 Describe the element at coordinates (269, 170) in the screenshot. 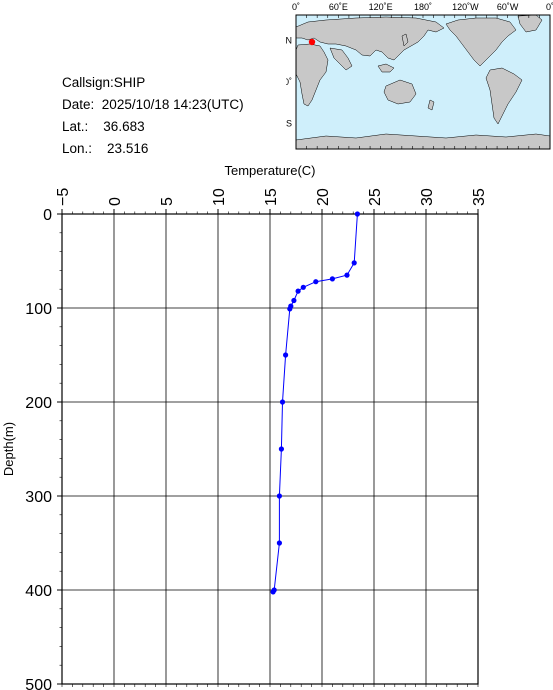

I see `x-axis-label: Temperature(C)` at that location.